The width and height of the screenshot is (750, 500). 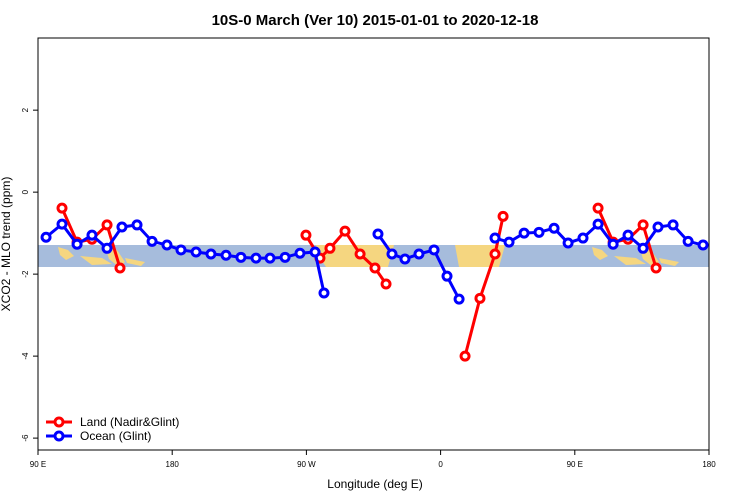 What do you see at coordinates (6, 244) in the screenshot?
I see `y-axis-label: XCO2 - MLO trend (ppm)` at bounding box center [6, 244].